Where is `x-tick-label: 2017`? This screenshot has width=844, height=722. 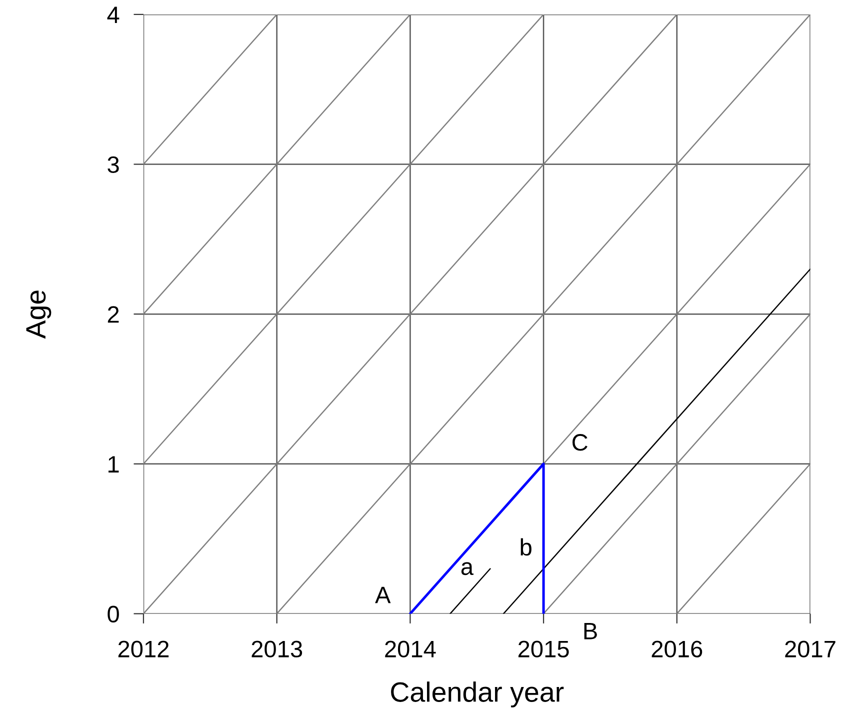 x-tick-label: 2017 is located at coordinates (810, 649).